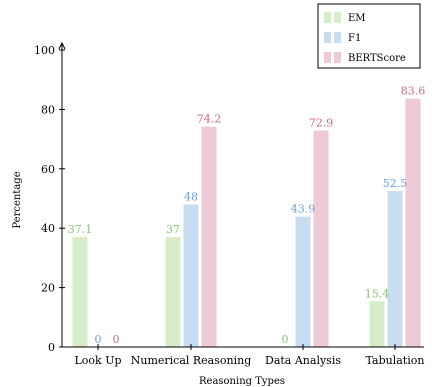  What do you see at coordinates (357, 18) in the screenshot?
I see `legend-label-em: EM` at bounding box center [357, 18].